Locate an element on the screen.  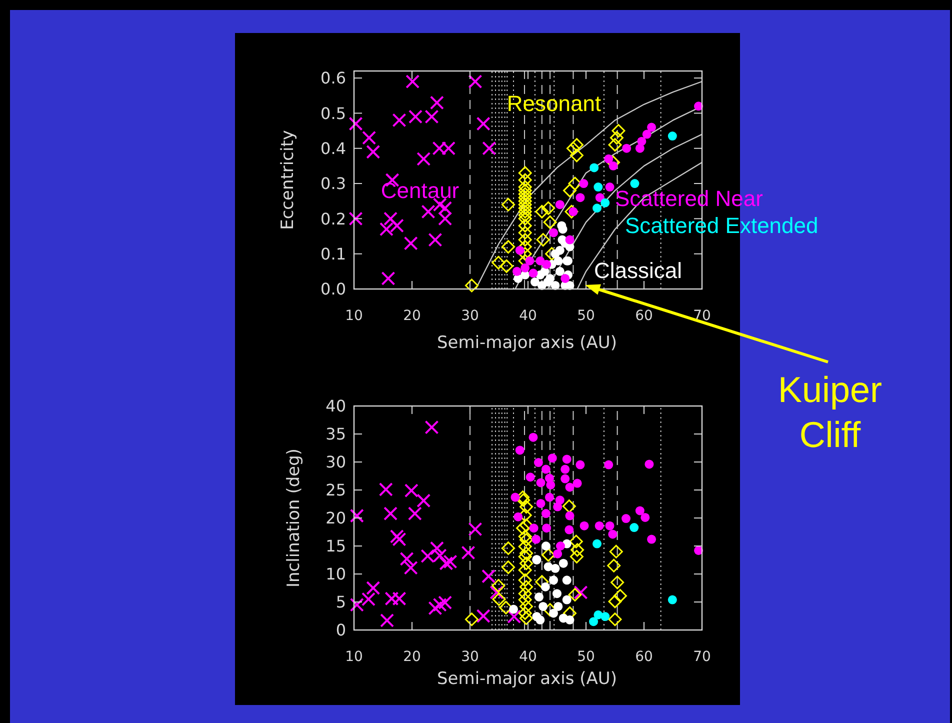
x-tick-label: 60 is located at coordinates (644, 316).